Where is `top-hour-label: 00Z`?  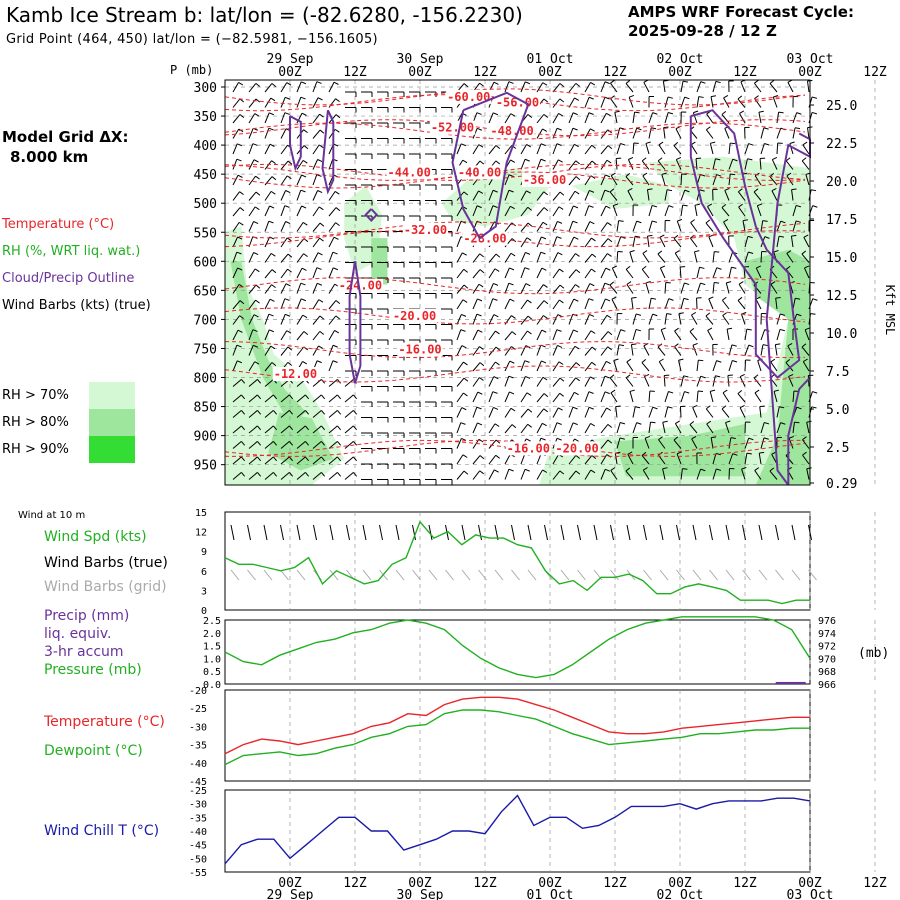
top-hour-label: 00Z is located at coordinates (290, 72).